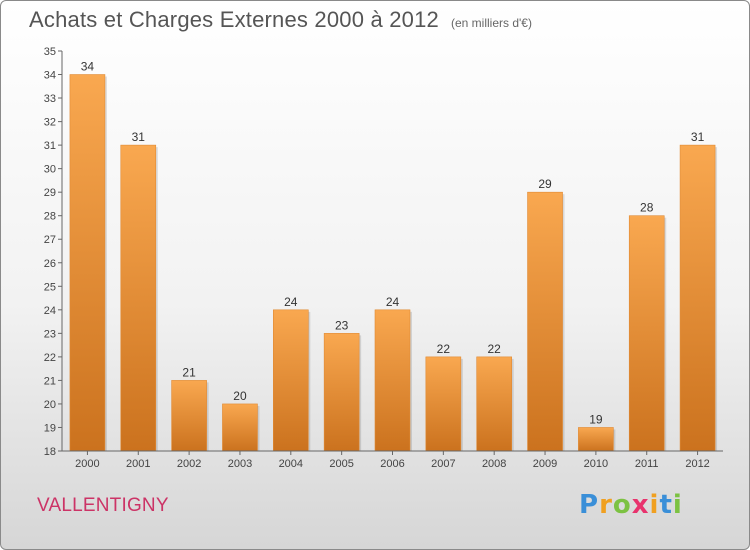 This screenshot has width=750, height=550. Describe the element at coordinates (189, 372) in the screenshot. I see `data-label: 21` at that location.